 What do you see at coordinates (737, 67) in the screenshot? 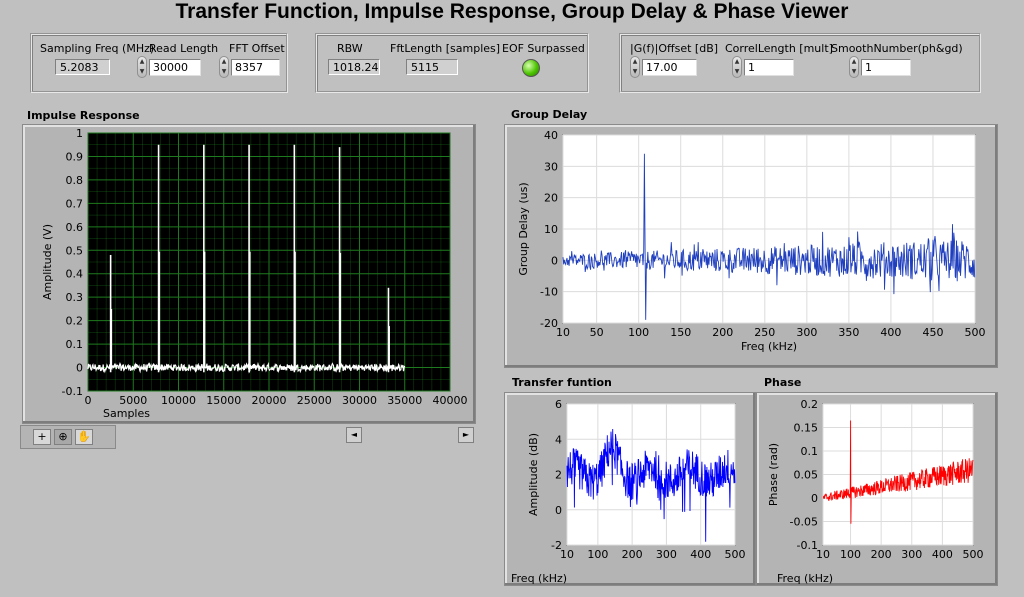
I see `correl-length-spin: ▲ ▼` at bounding box center [737, 67].